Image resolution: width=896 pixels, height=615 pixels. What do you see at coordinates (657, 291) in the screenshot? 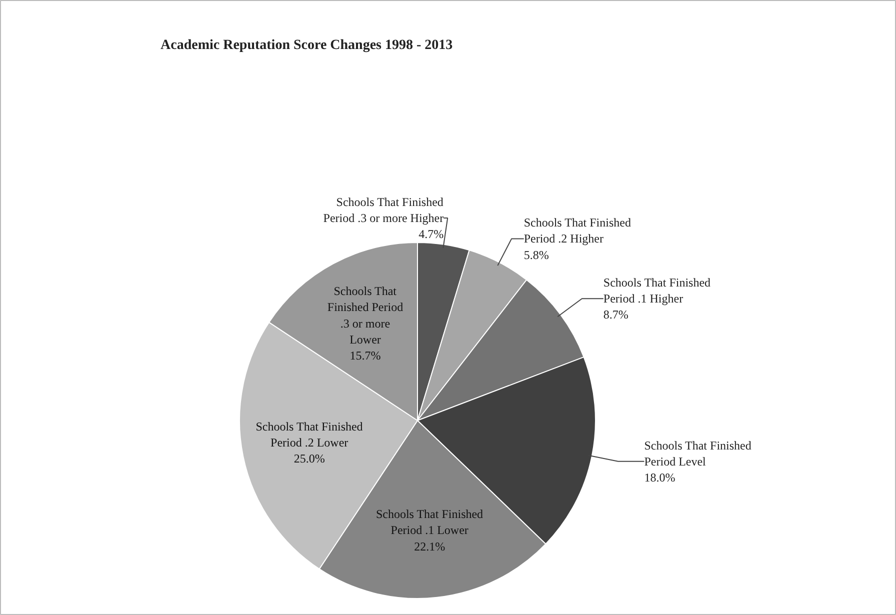
I see `slice-label: Schools That Finished Period .1 Higher` at bounding box center [657, 291].